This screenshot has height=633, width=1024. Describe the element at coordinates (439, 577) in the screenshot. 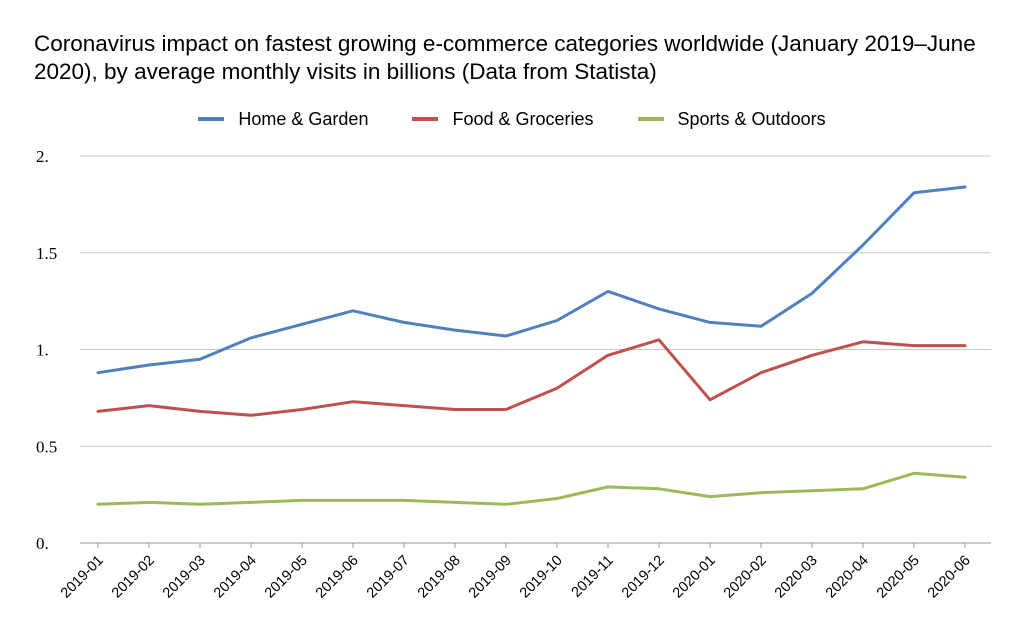

I see `x-tick-label: 2019-08` at that location.